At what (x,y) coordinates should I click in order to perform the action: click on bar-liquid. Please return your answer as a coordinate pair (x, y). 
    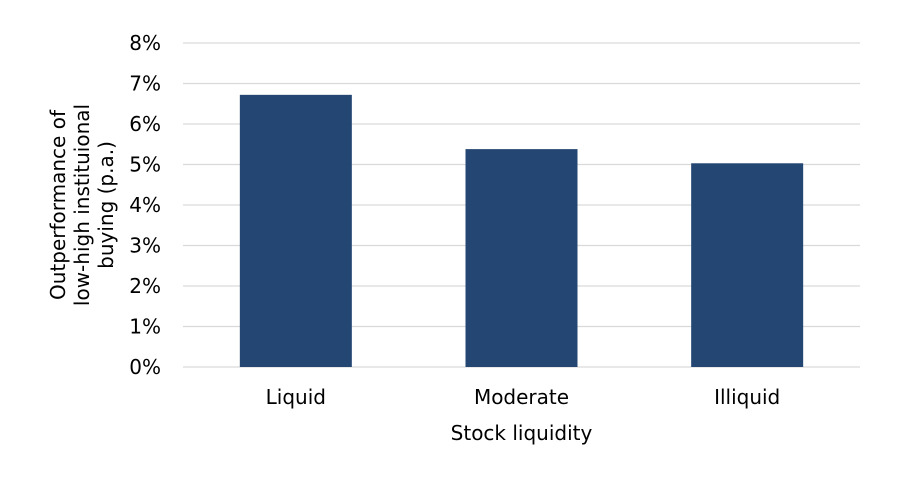
    Looking at the image, I should click on (295, 230).